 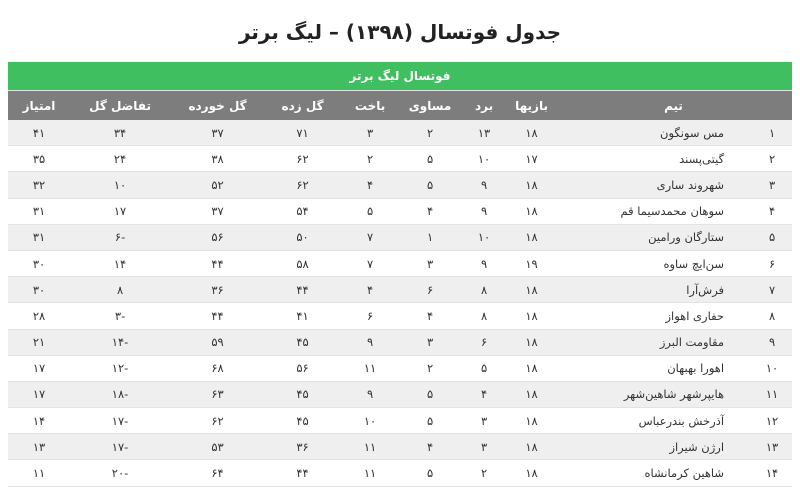 I want to click on stat-cell: ۱۴, so click(x=39, y=421).